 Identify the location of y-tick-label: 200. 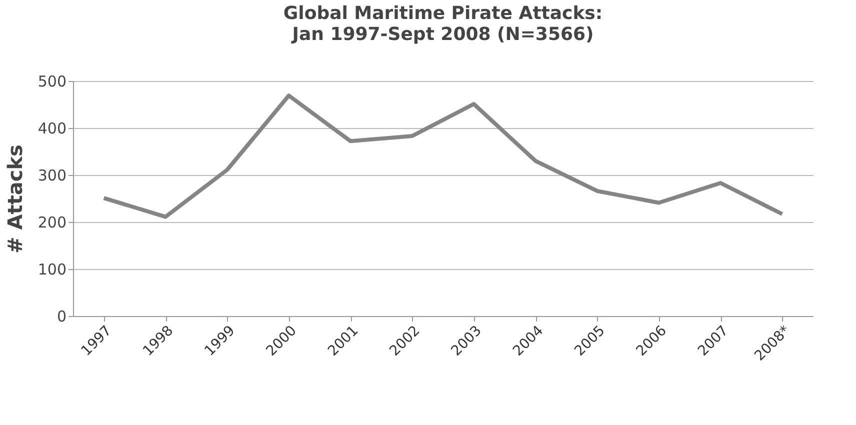
(52, 223).